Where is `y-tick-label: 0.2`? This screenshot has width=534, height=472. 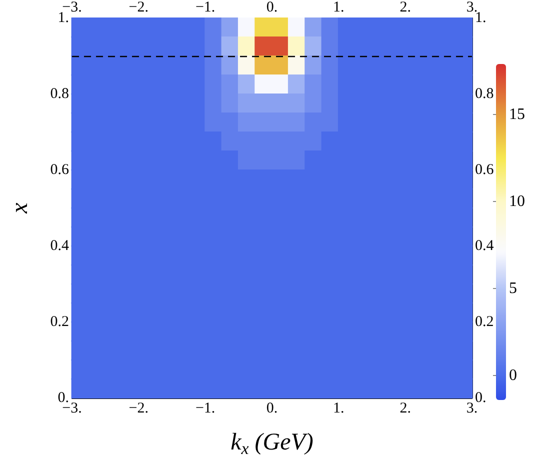
y-tick-label: 0.2 is located at coordinates (59, 322).